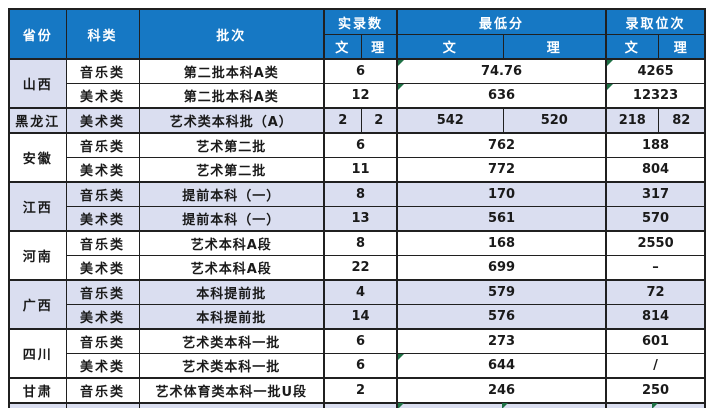  Describe the element at coordinates (502, 366) in the screenshot. I see `cell-min-score: 644` at that location.